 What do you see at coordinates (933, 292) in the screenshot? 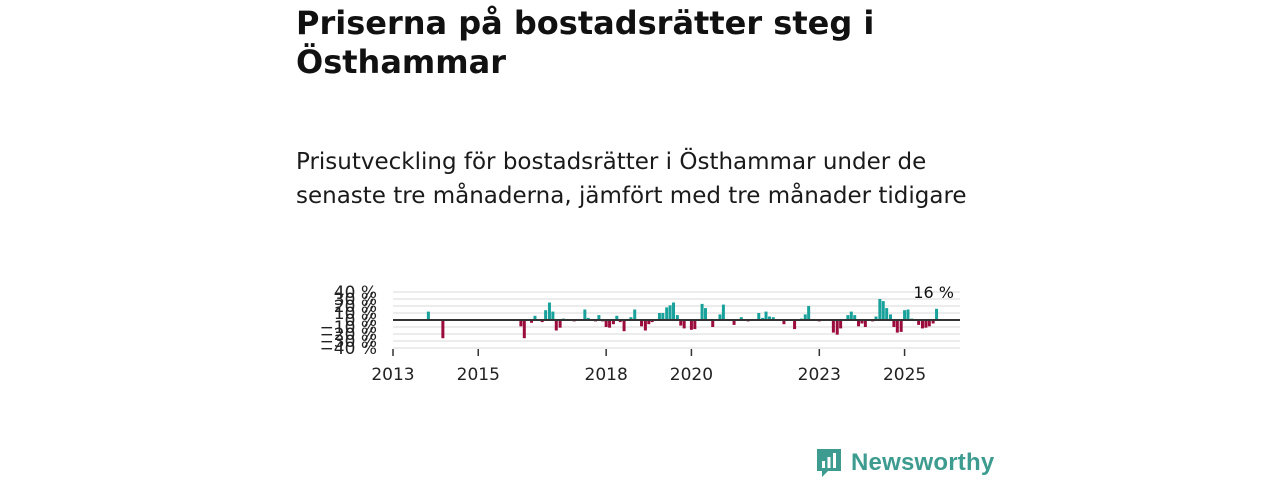
I see `last-value-annotation: 16 %` at bounding box center [933, 292].